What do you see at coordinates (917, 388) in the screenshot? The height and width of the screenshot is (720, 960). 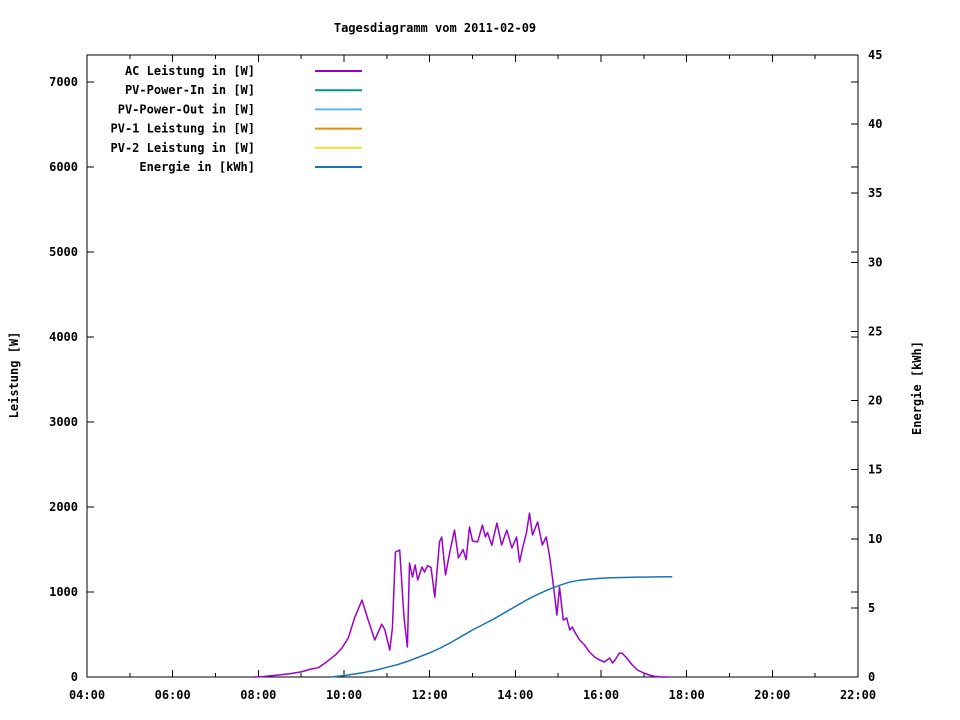 I see `y2-axis-title: Energie [kWh]` at bounding box center [917, 388].